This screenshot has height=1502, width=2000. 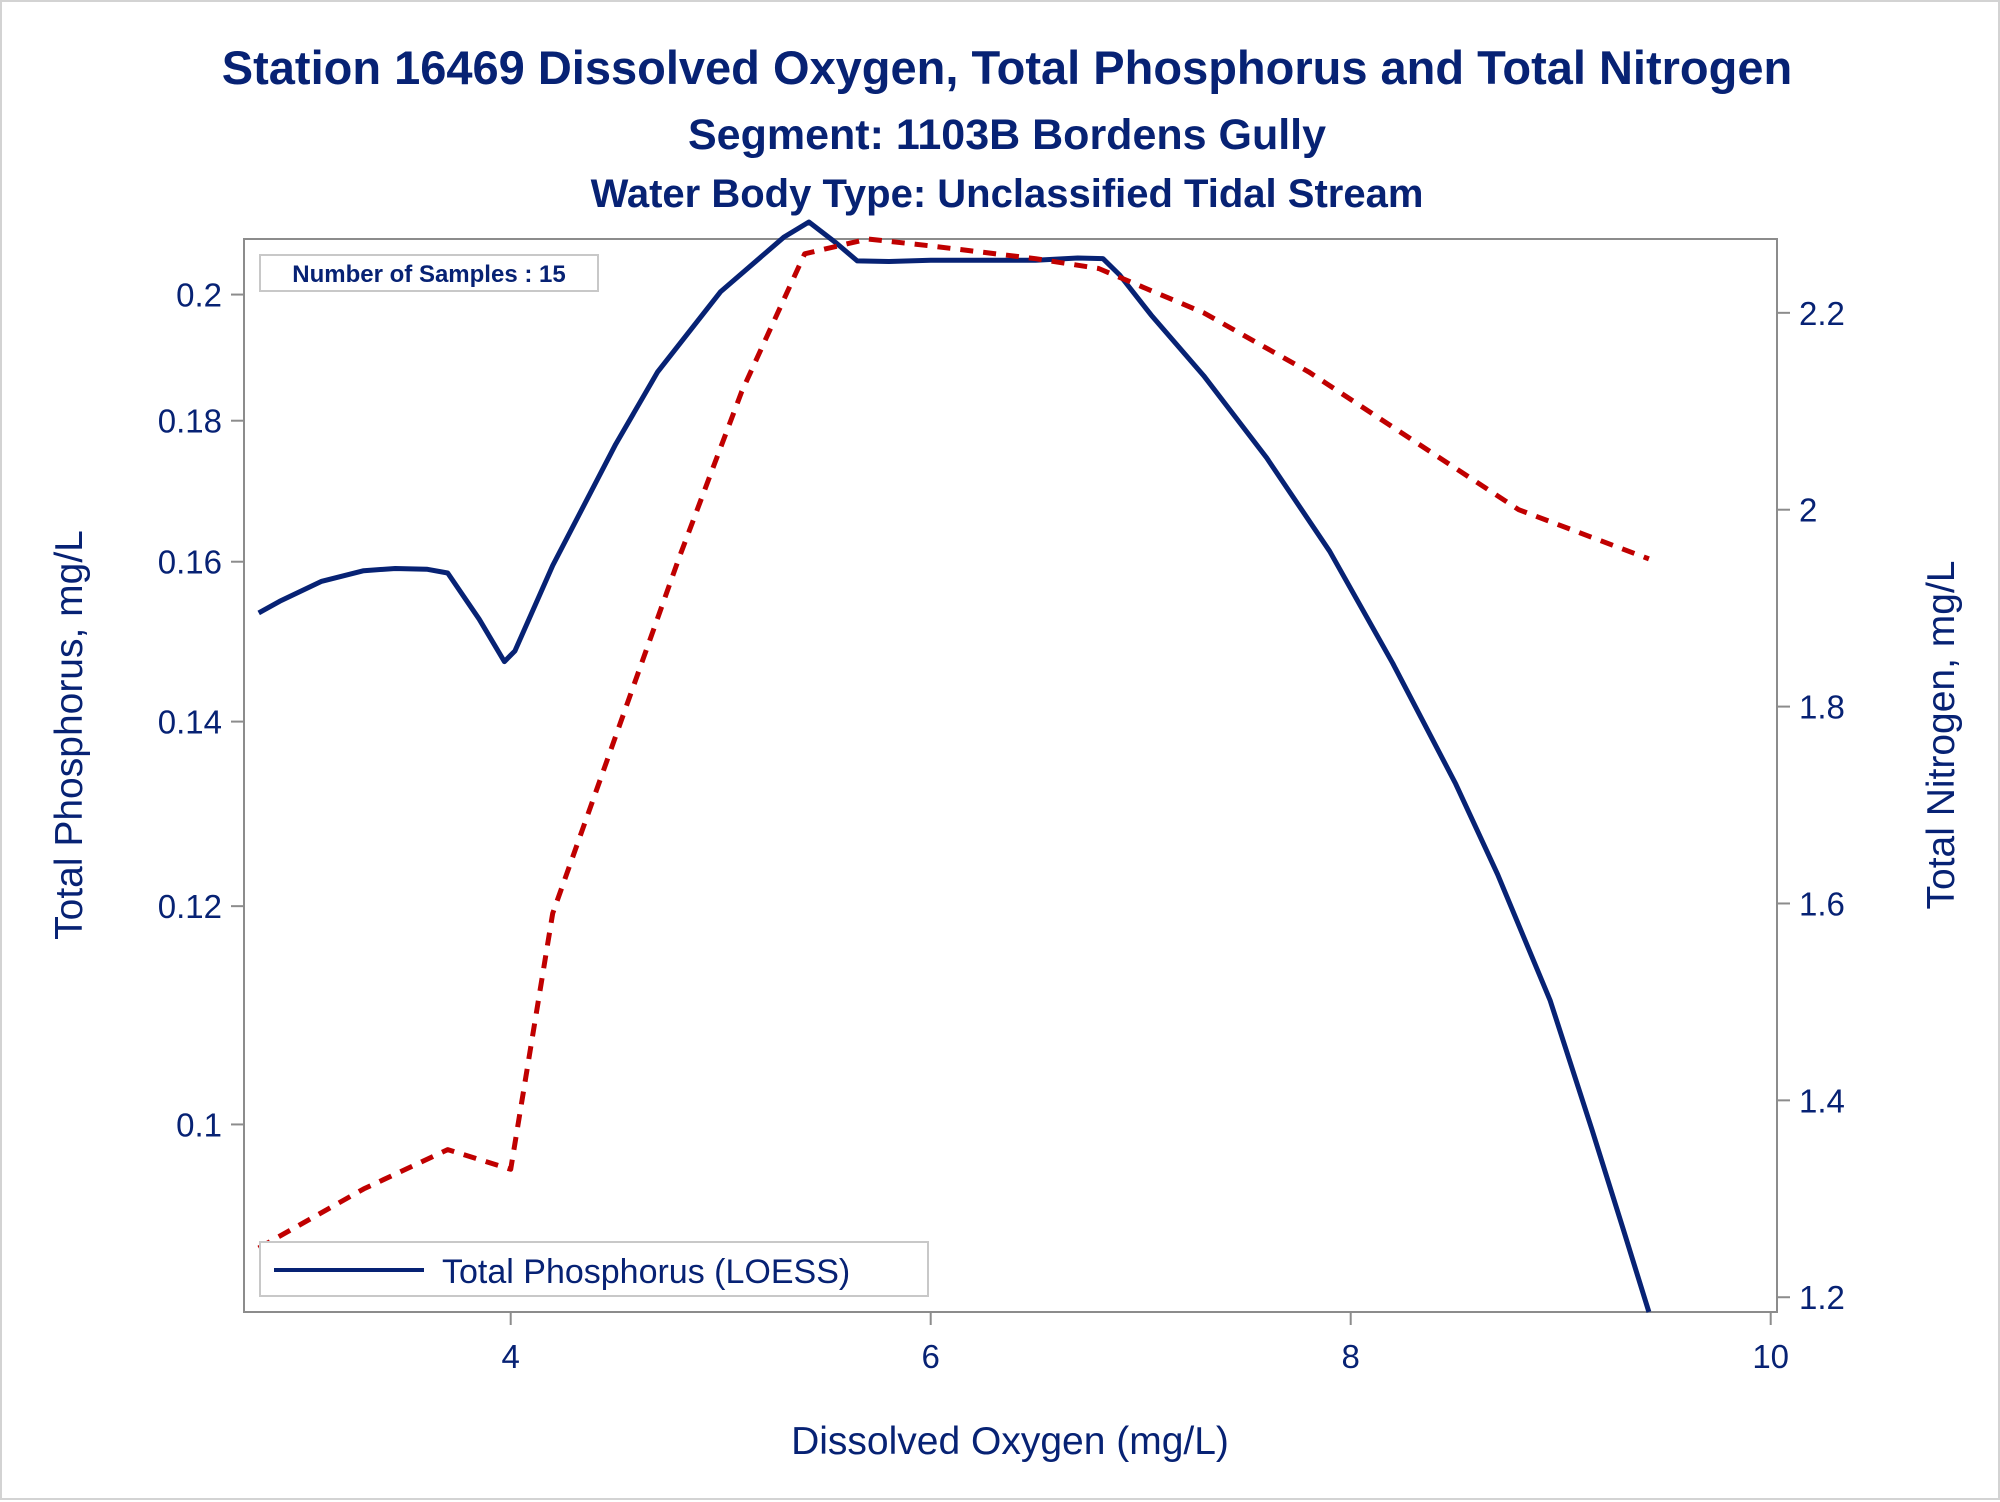 I want to click on y-left-tick-label: 0.18, so click(x=190, y=421).